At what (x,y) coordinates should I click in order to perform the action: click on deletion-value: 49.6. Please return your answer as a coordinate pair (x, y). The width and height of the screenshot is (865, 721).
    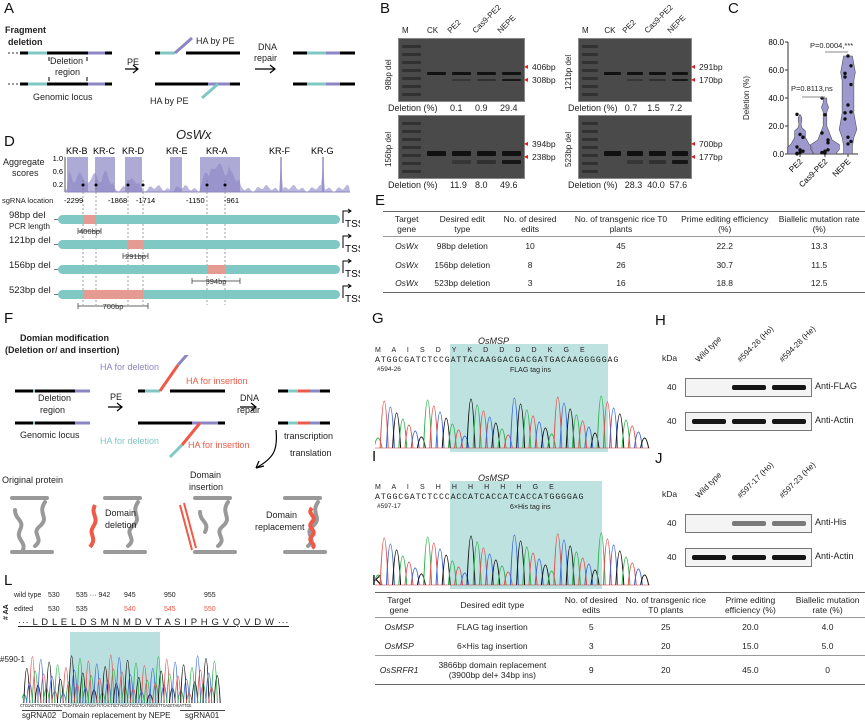
    Looking at the image, I should click on (509, 185).